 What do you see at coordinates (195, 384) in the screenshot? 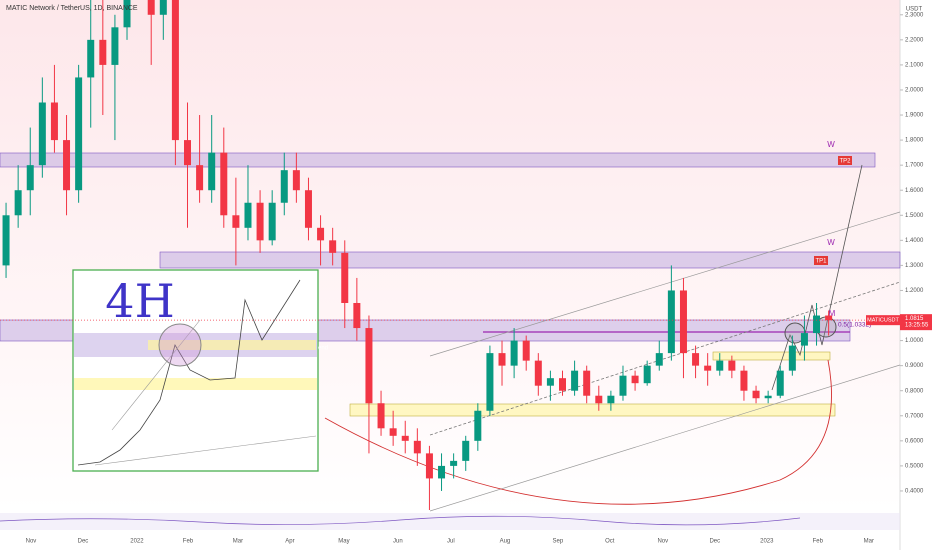
I see `inset-zone` at bounding box center [195, 384].